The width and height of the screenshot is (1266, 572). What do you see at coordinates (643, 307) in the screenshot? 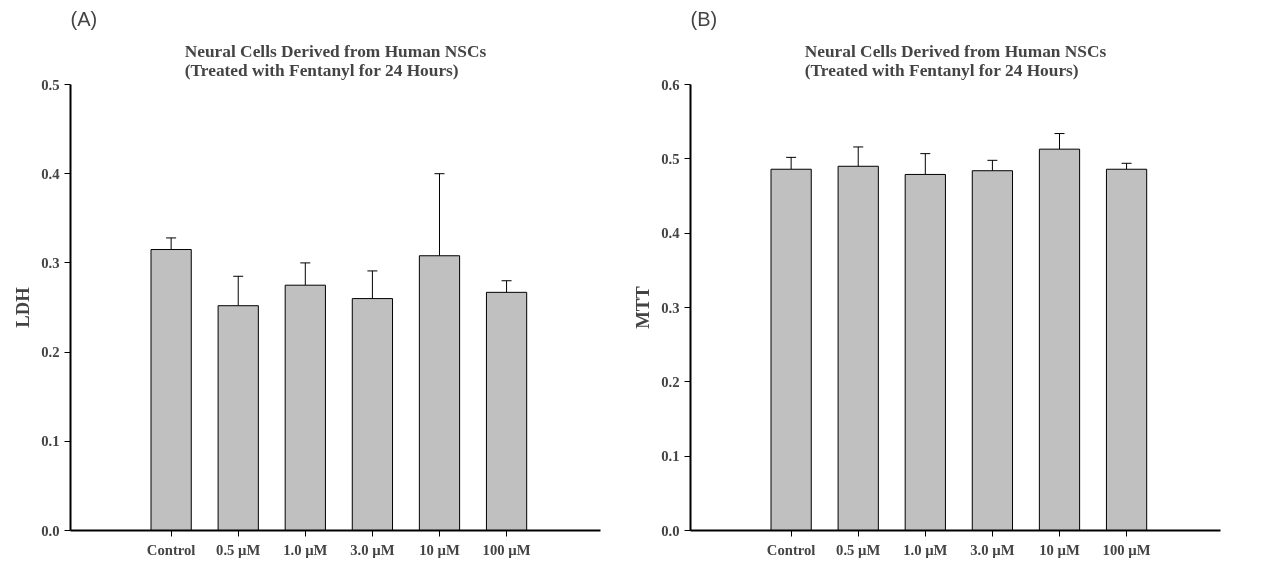
I see `y-axis-title: MTT` at bounding box center [643, 307].